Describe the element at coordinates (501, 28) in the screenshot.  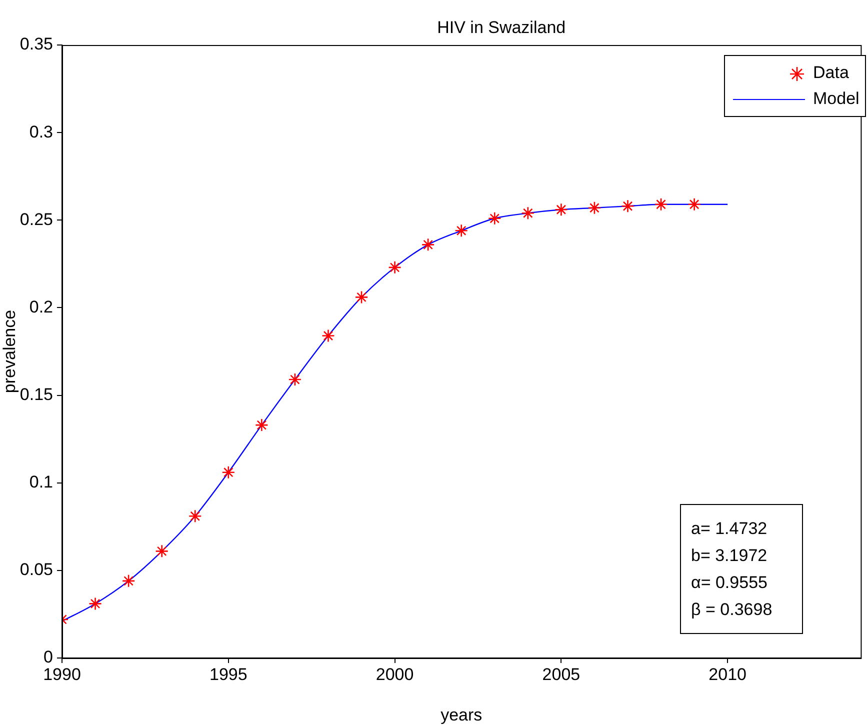
I see `chart-title: HIV in Swaziland` at that location.